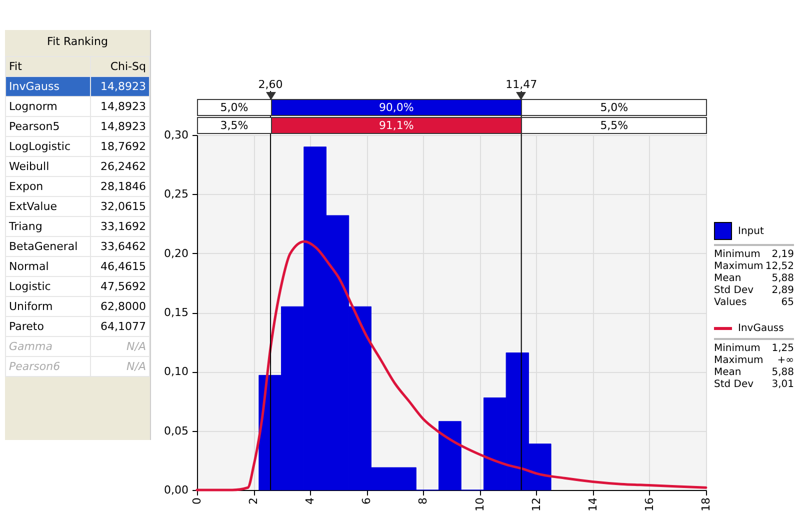 The image size is (798, 514). What do you see at coordinates (120, 286) in the screenshot?
I see `text: 47,5692` at bounding box center [120, 286].